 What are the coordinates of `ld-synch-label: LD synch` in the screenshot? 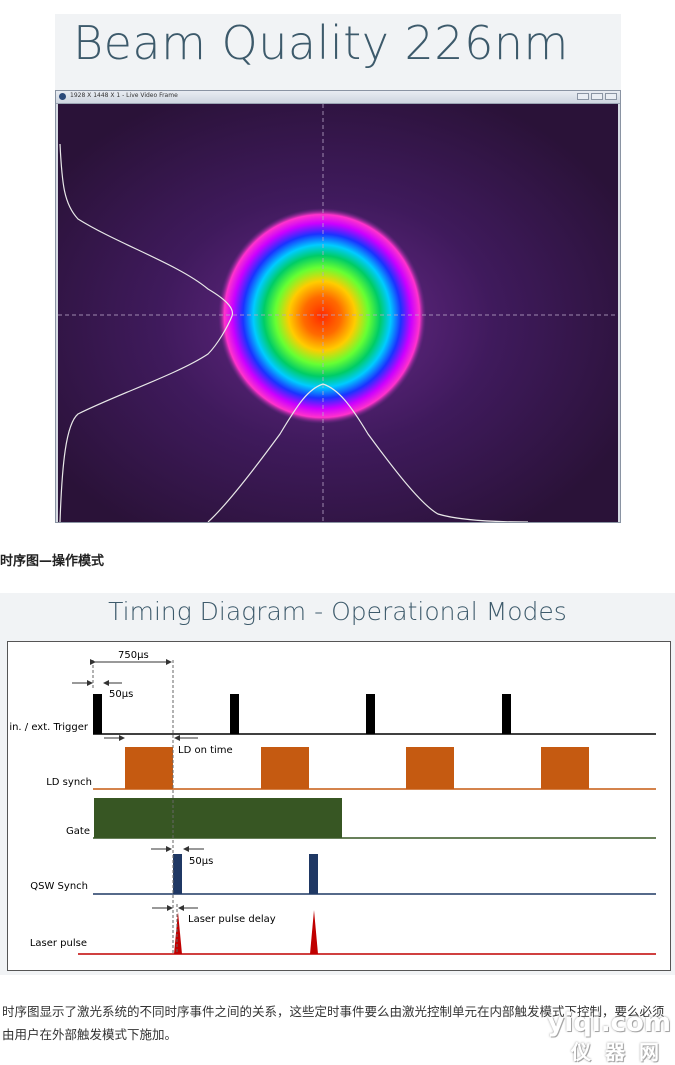 It's located at (69, 782).